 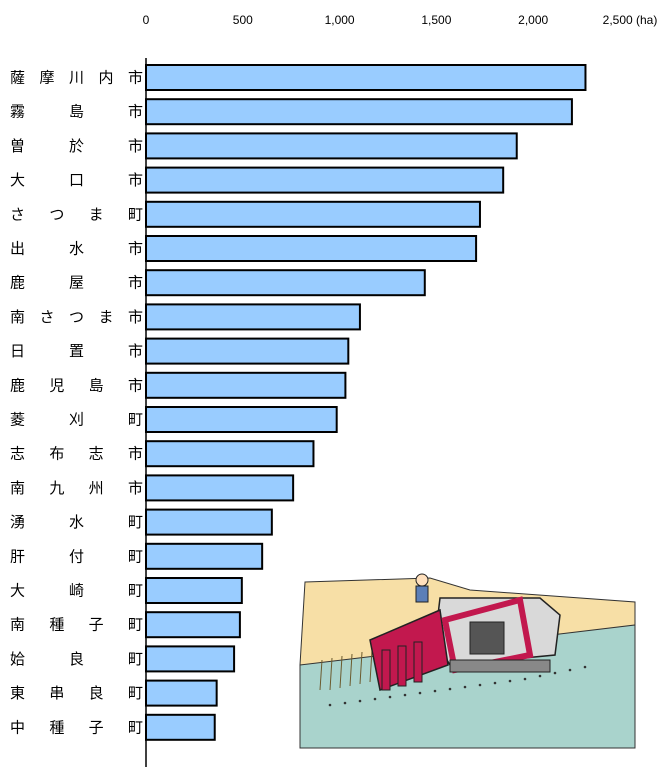 What do you see at coordinates (17, 727) in the screenshot?
I see `category-label-char: 中` at bounding box center [17, 727].